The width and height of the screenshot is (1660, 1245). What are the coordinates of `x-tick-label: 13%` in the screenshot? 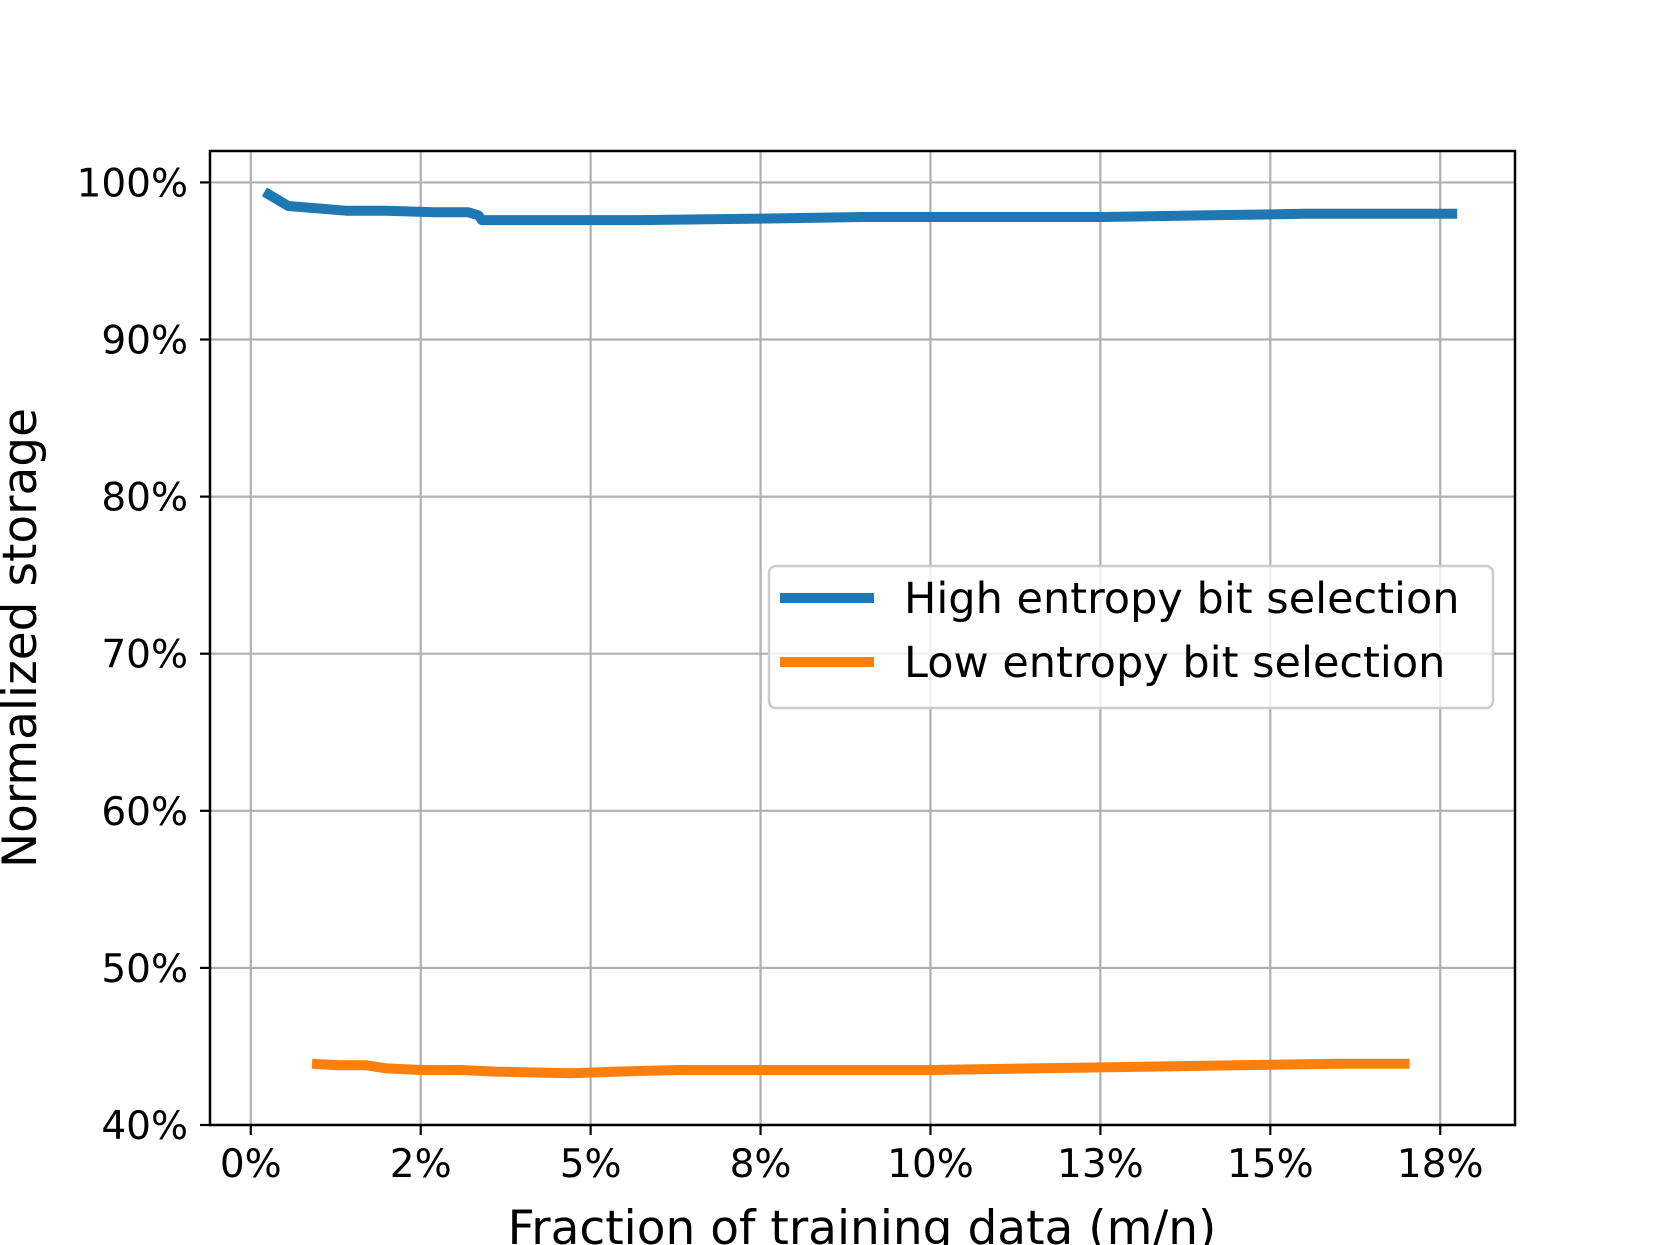 It's located at (1100, 1164).